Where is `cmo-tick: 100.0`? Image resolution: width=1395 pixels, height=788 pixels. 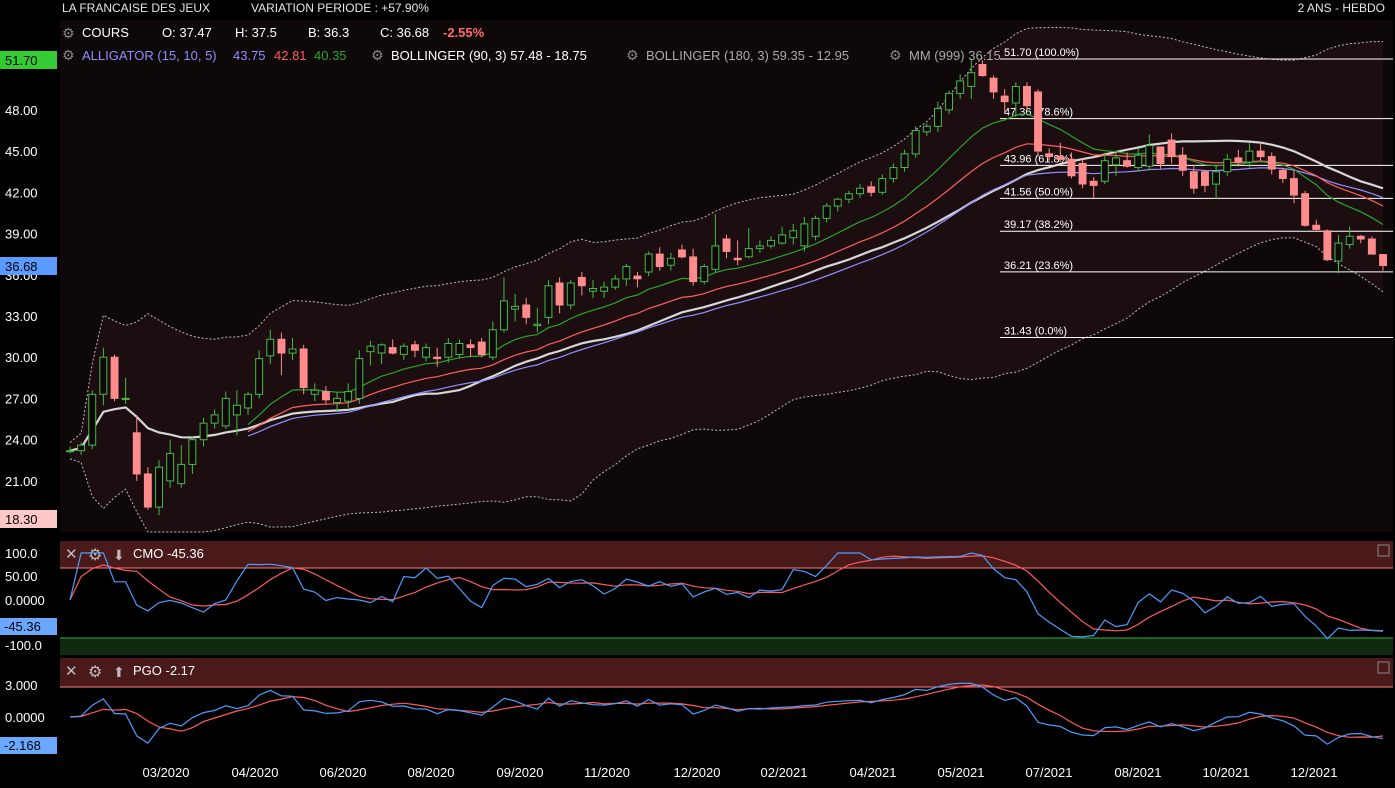 cmo-tick: 100.0 is located at coordinates (21, 553).